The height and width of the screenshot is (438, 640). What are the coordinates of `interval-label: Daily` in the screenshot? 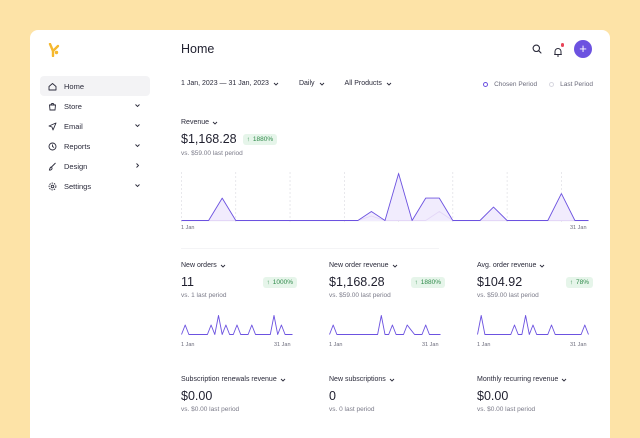 It's located at (306, 83).